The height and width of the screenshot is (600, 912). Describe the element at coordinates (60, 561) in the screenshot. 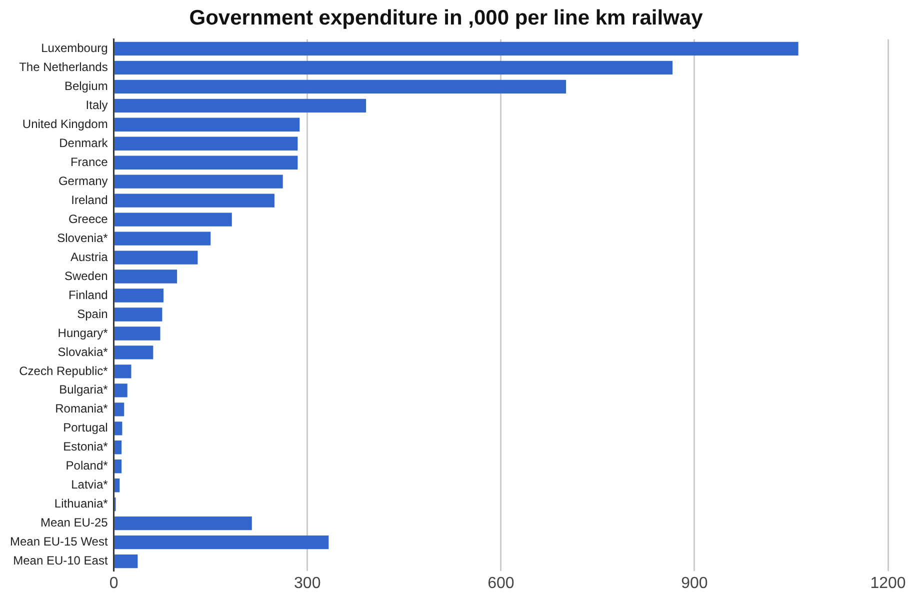

I see `y-tick-label: Mean EU-10 East` at that location.